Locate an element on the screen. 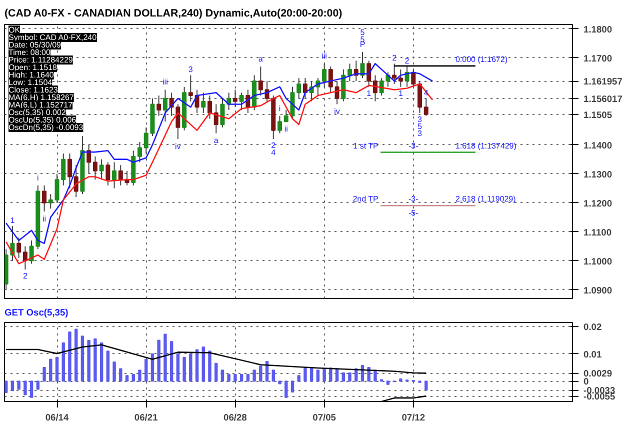 The width and height of the screenshot is (625, 428). y-tick-label: 1.161957 is located at coordinates (603, 81).